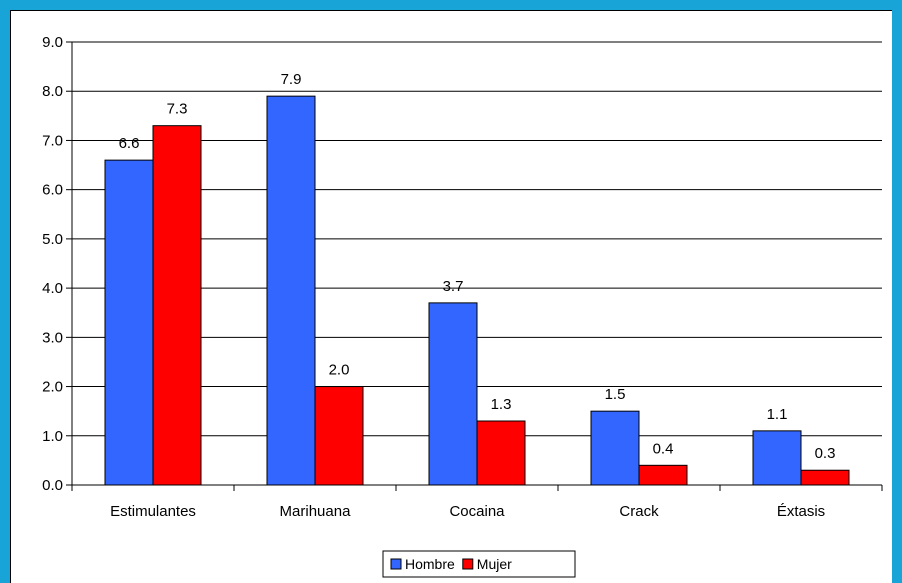 This screenshot has height=583, width=902. What do you see at coordinates (801, 511) in the screenshot?
I see `category-label-extasis: Éxtasis` at bounding box center [801, 511].